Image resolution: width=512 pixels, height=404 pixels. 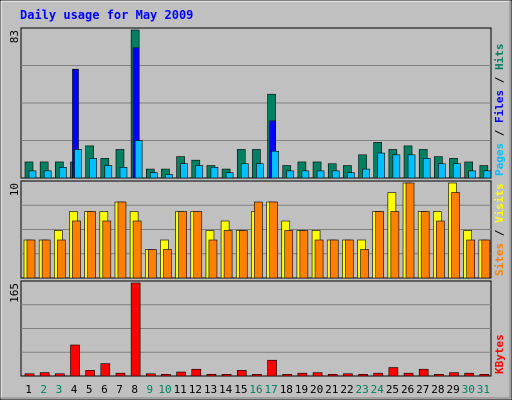 I want to click on panel-middle-side-label: Sites / Visits, so click(x=499, y=229).